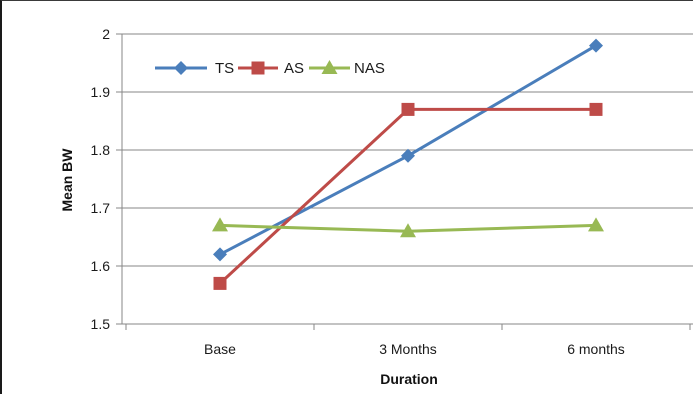 The image size is (693, 395). Describe the element at coordinates (224, 68) in the screenshot. I see `legend-label-ts: TS` at that location.